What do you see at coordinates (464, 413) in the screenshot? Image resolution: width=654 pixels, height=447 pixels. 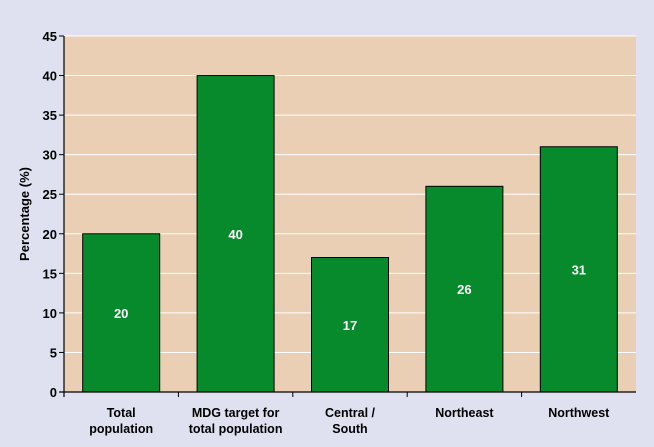 I see `x-category-label: Northeast` at bounding box center [464, 413].